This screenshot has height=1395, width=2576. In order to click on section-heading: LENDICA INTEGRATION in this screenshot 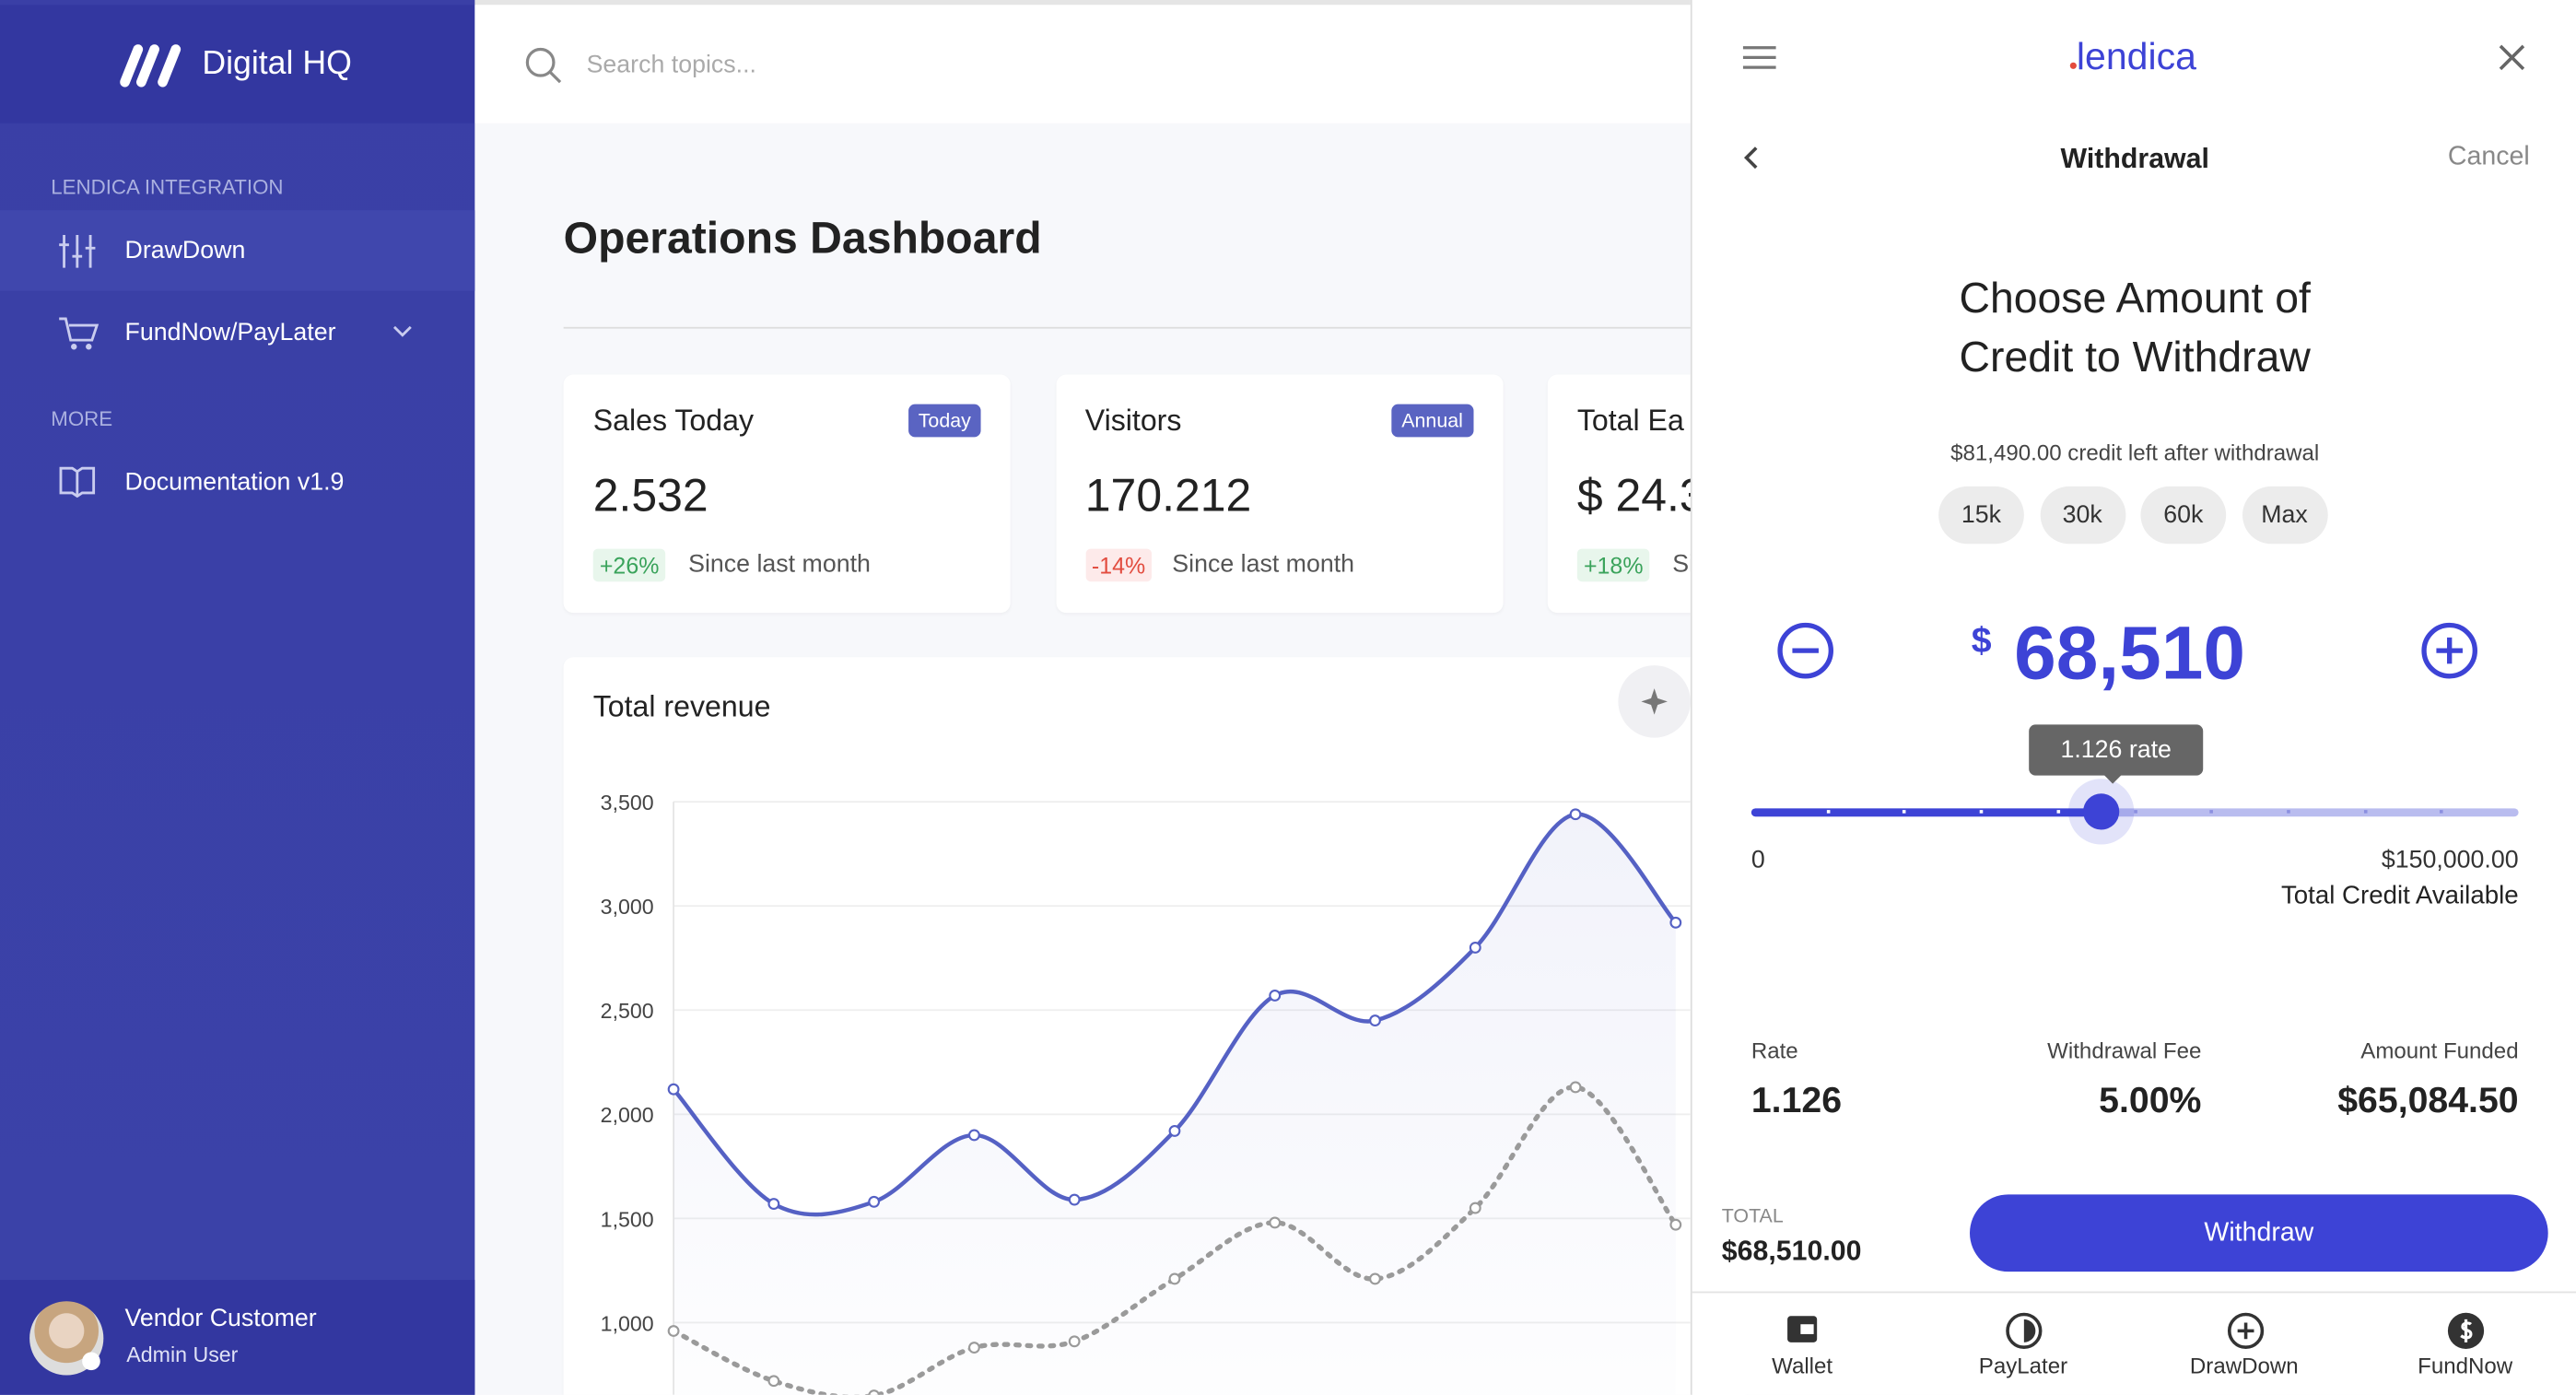, I will do `click(167, 187)`.